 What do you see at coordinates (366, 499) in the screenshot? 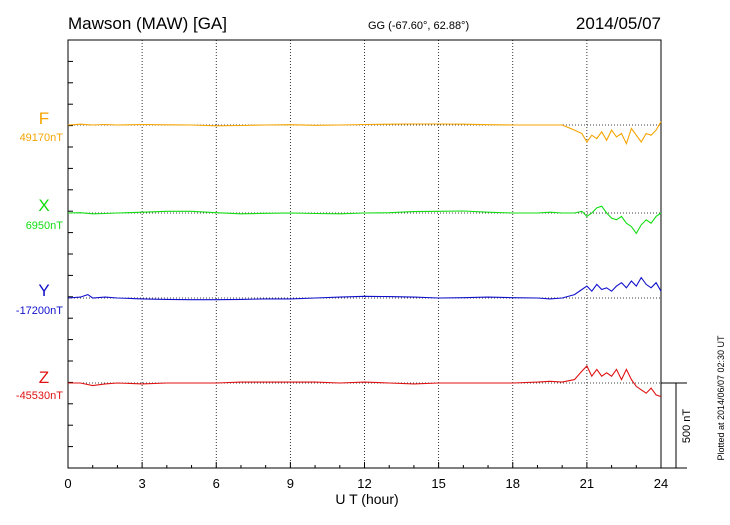
I see `x-axis-label: U T (hour)` at bounding box center [366, 499].